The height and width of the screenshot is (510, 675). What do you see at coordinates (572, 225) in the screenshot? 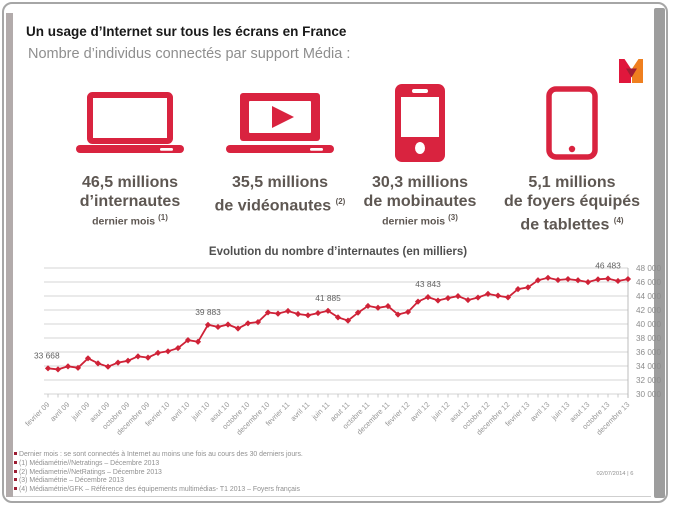
I see `stat-label-2: de tablettes (4)` at bounding box center [572, 225].